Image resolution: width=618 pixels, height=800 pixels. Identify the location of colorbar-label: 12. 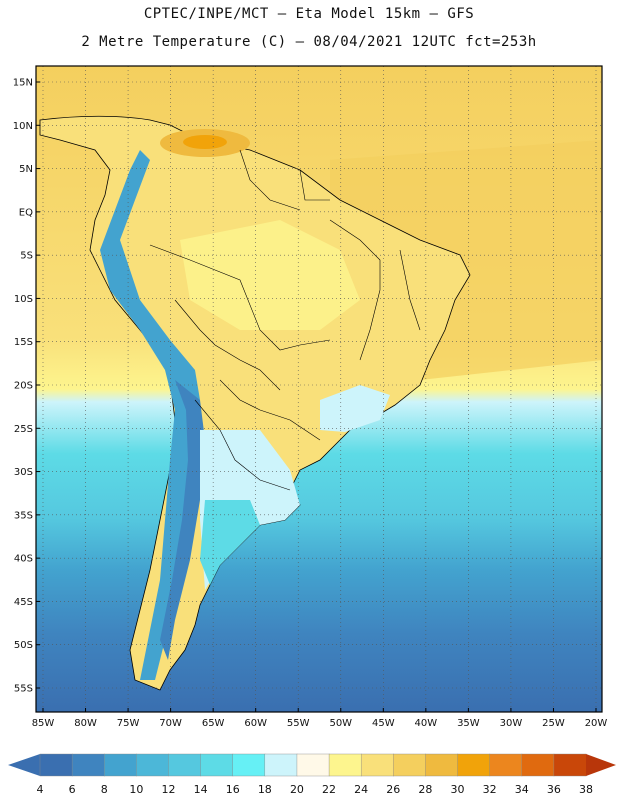
(168, 789).